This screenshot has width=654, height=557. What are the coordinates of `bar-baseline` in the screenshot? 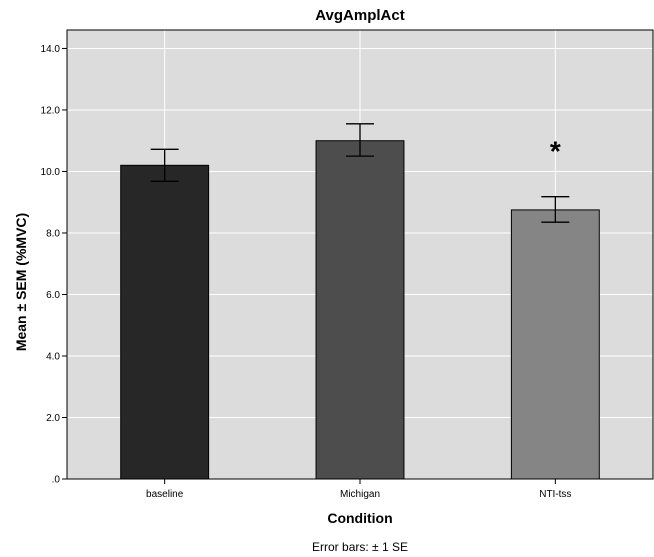 It's located at (165, 322).